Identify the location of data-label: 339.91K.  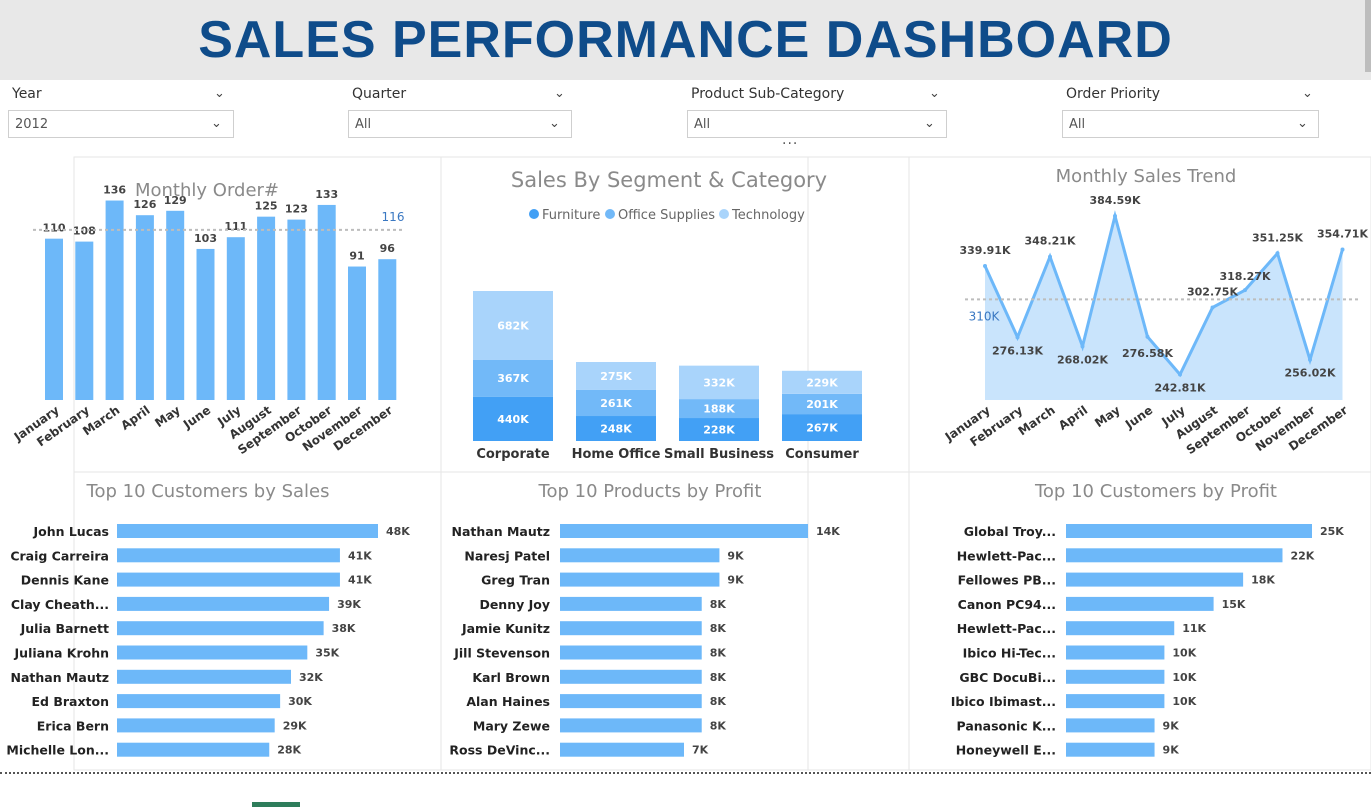
(985, 250).